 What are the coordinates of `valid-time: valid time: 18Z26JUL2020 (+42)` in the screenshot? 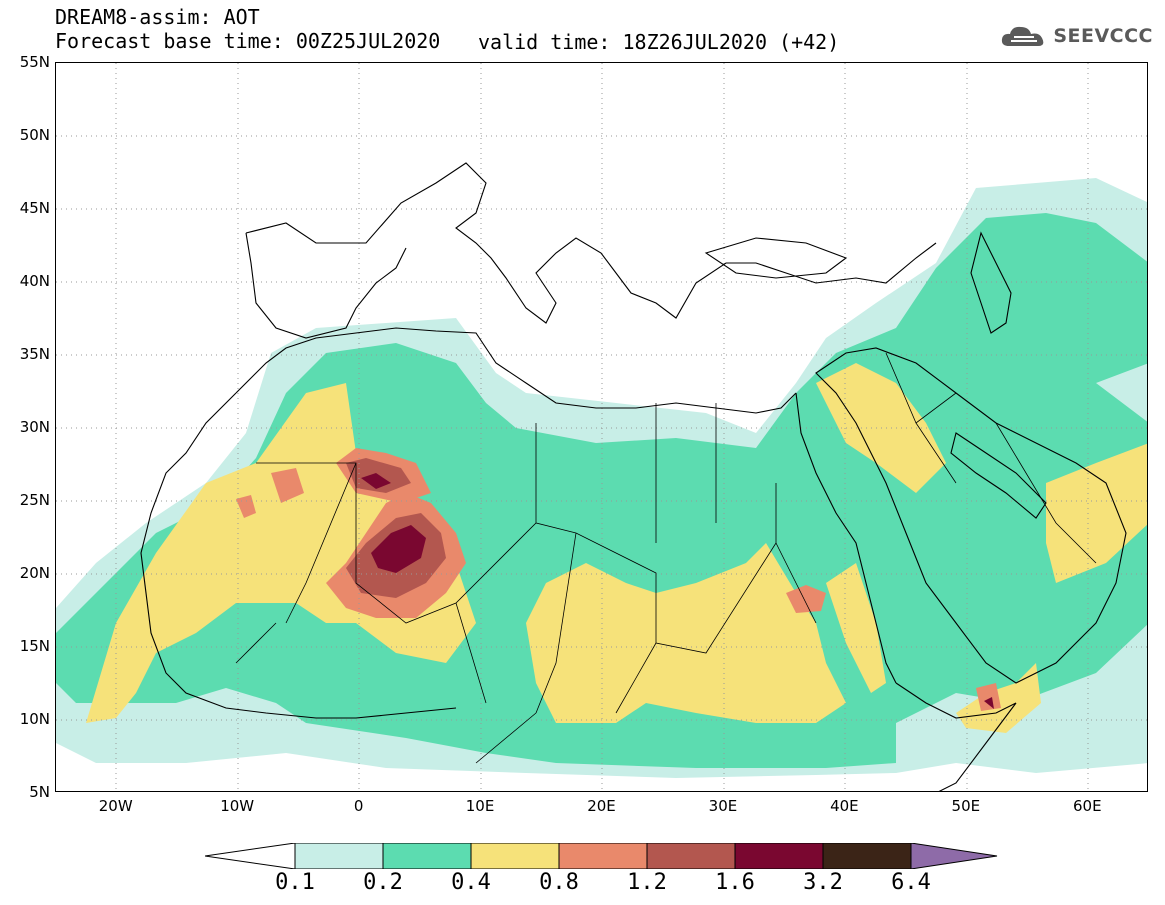 It's located at (659, 42).